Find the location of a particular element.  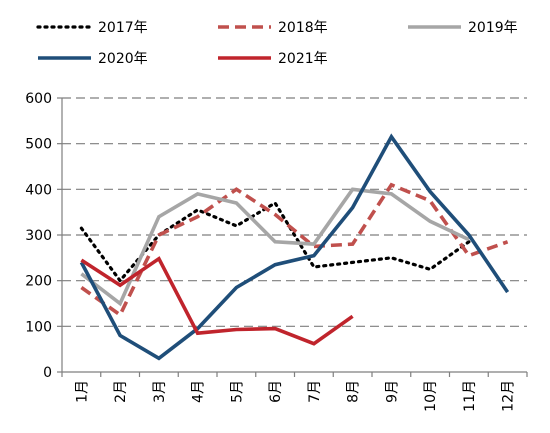

x-tick-label-6: 6月 is located at coordinates (276, 391).